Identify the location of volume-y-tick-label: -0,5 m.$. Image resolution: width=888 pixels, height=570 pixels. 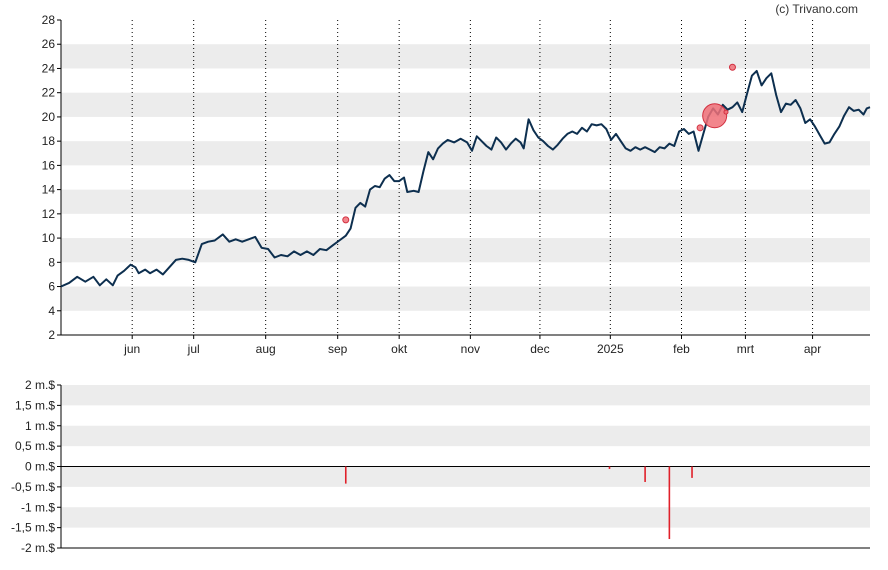
(33, 487).